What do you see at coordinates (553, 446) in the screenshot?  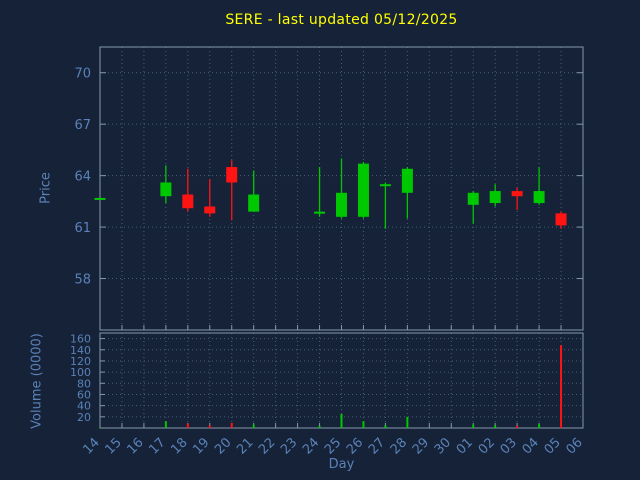 I see `day-tick-label: 05` at bounding box center [553, 446].